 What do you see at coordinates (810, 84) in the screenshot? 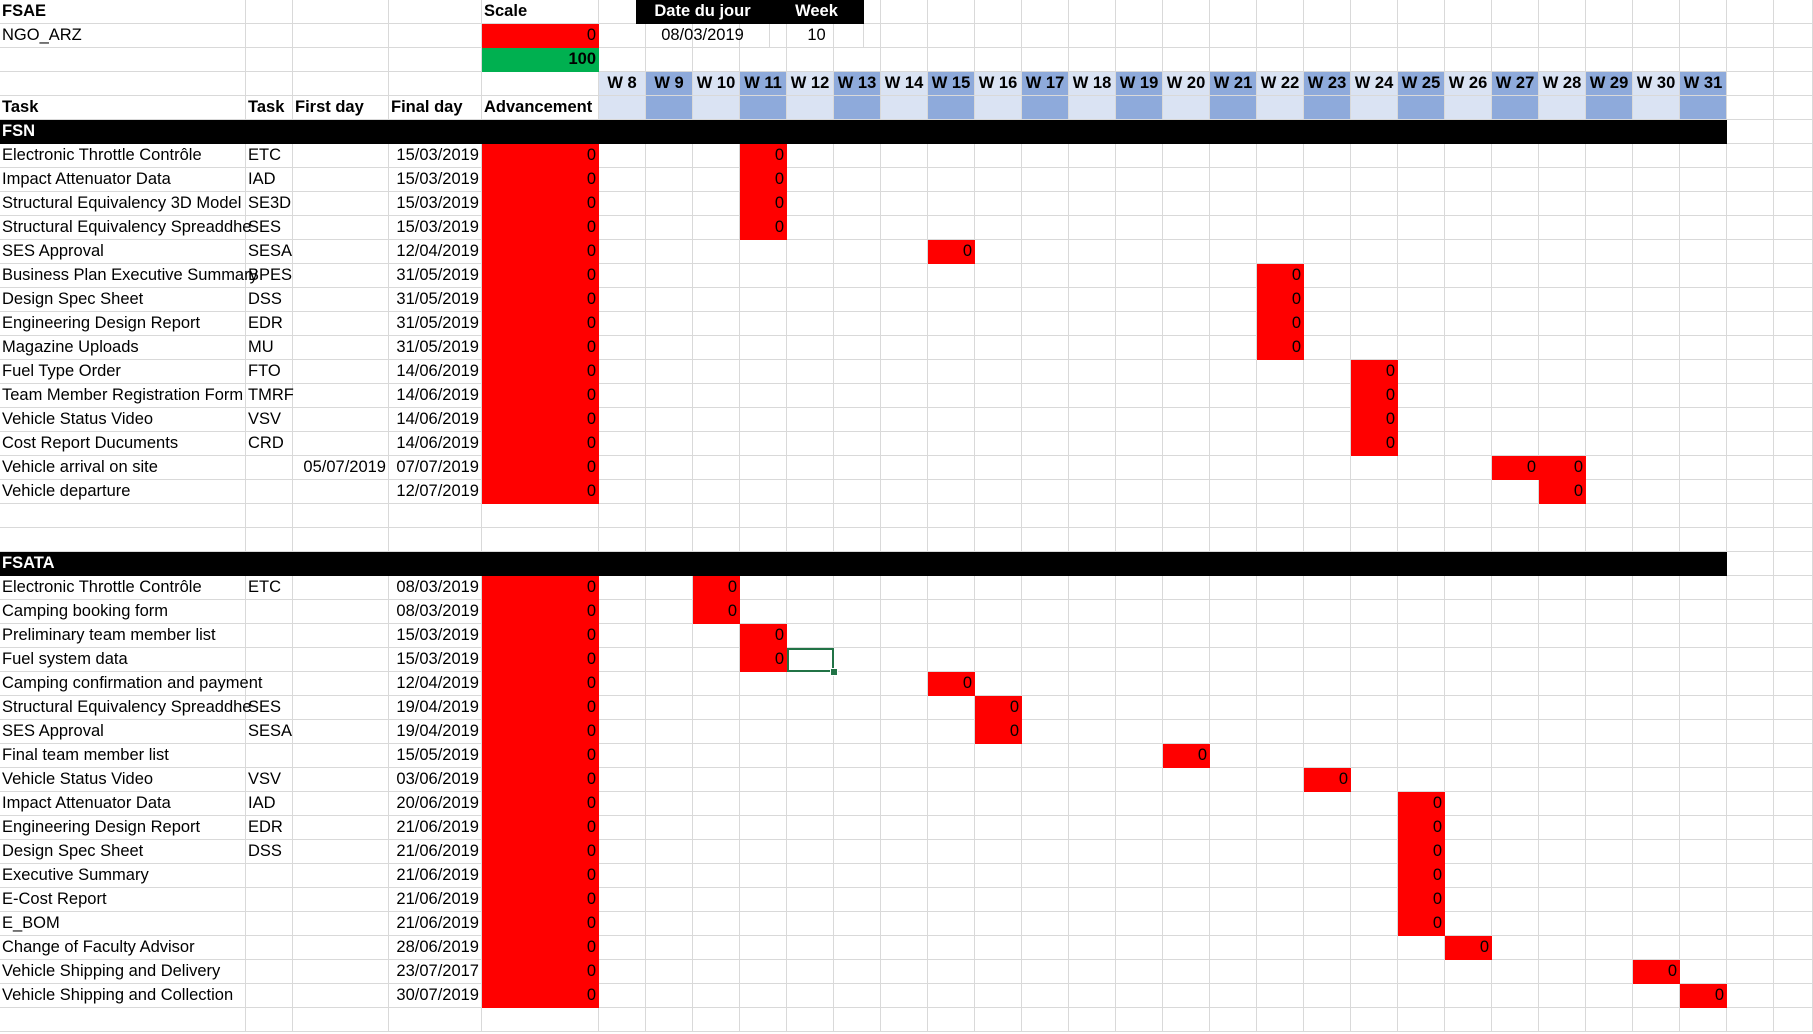
I see `week-header: W 12` at bounding box center [810, 84].